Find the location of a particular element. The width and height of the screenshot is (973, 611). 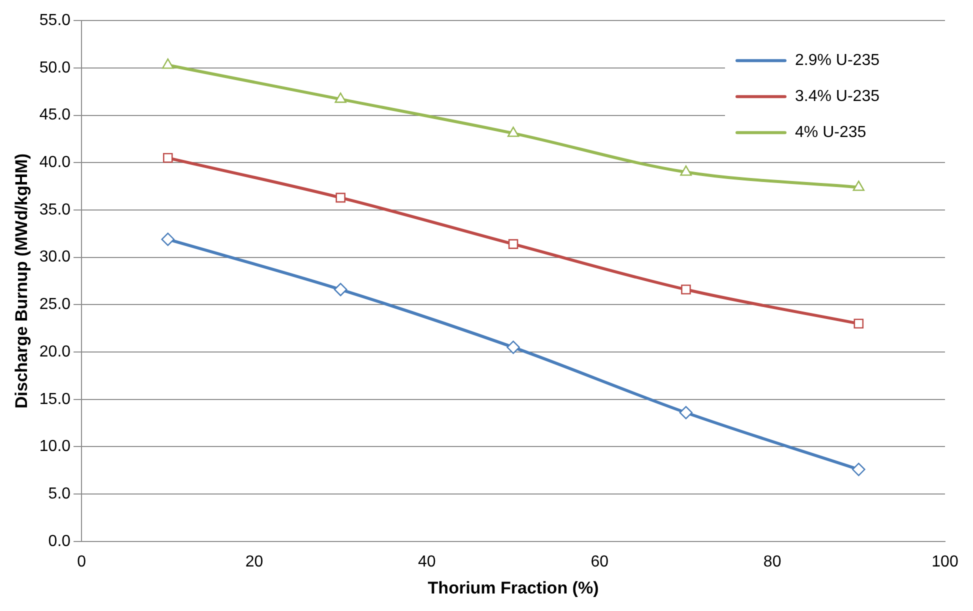

y-tick-label: 30.0 is located at coordinates (55, 257).